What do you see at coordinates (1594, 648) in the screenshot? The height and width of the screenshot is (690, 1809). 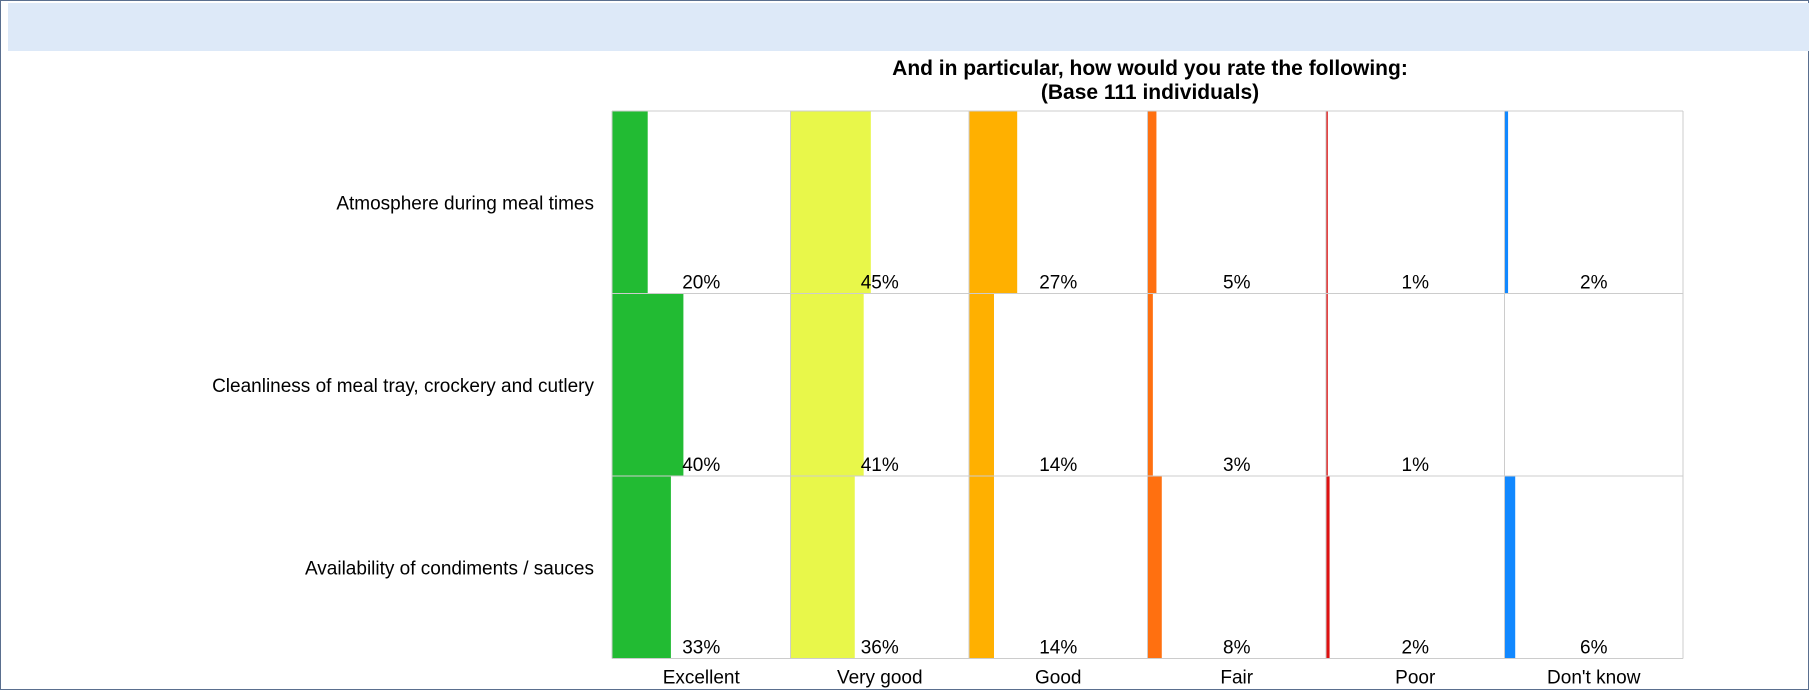 I see `data-label: 6%` at bounding box center [1594, 648].